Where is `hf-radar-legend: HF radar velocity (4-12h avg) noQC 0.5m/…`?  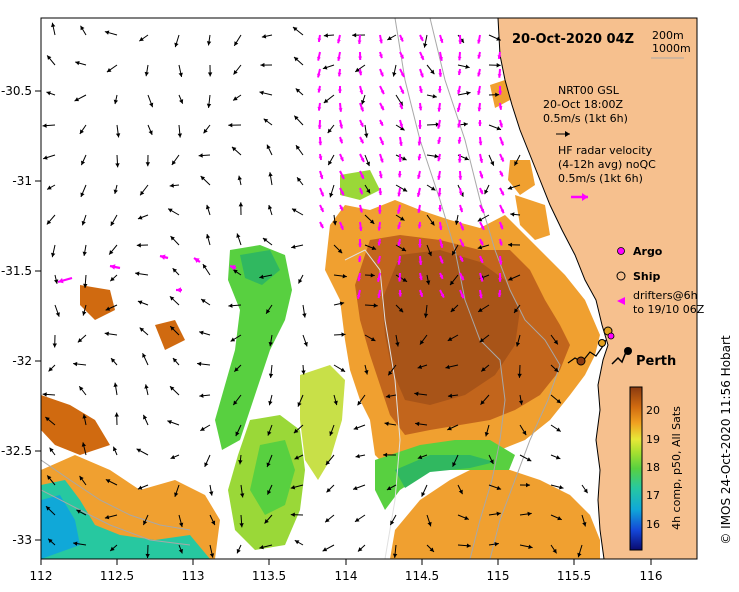 hf-radar-legend: HF radar velocity (4-12h avg) noQC 0.5m/… is located at coordinates (607, 172).